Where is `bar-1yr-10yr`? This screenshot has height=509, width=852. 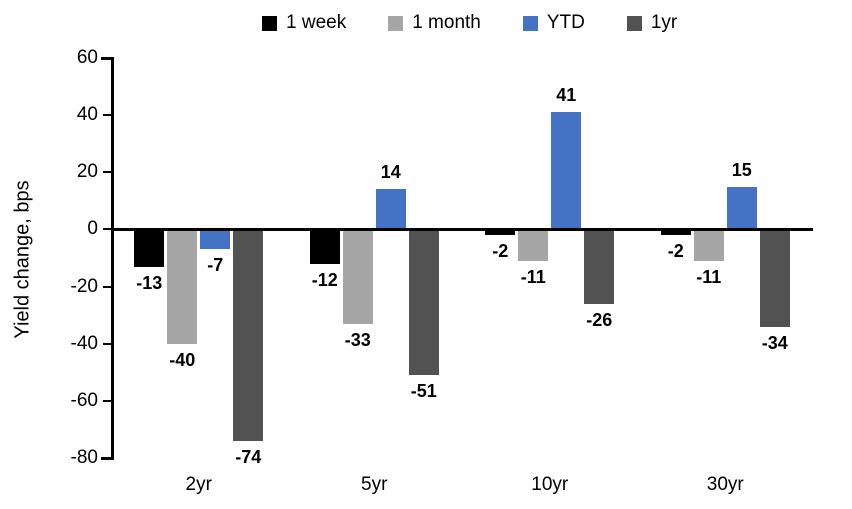
bar-1yr-10yr is located at coordinates (599, 266).